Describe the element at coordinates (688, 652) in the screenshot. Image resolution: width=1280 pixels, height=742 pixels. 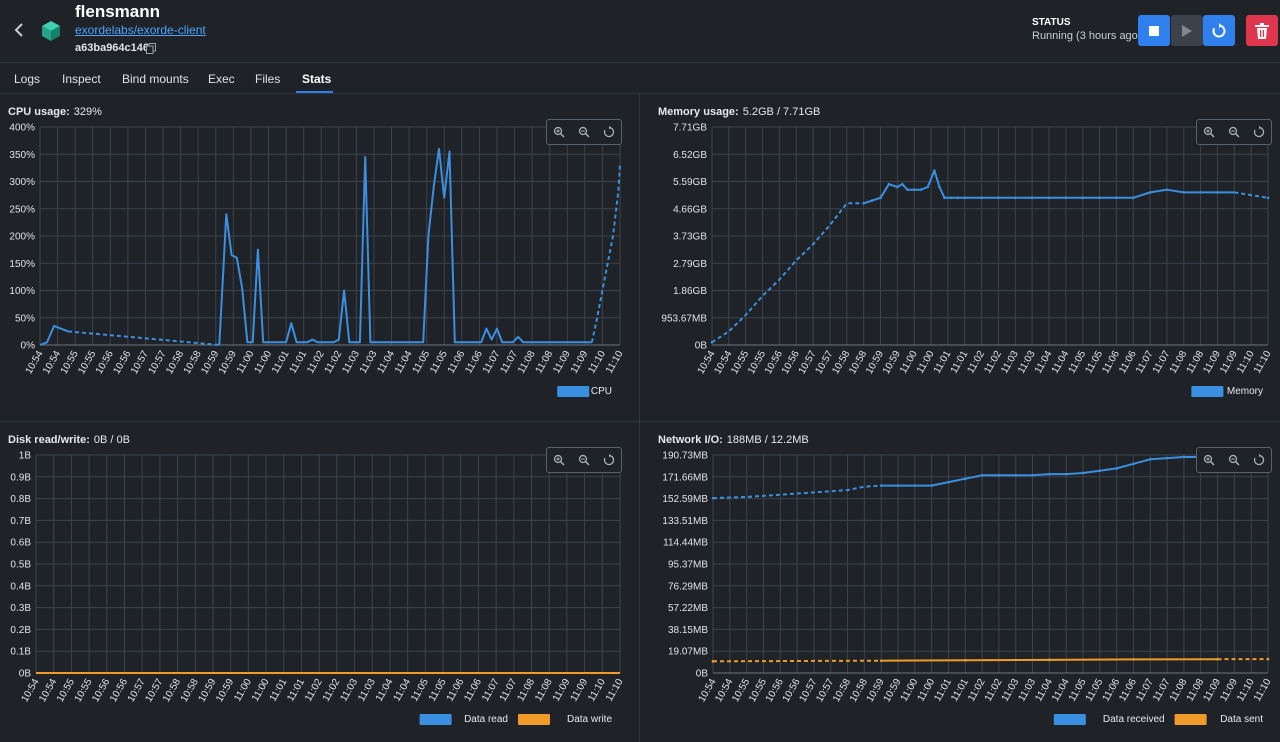
I see `y-tick-label: 19.07MB` at that location.